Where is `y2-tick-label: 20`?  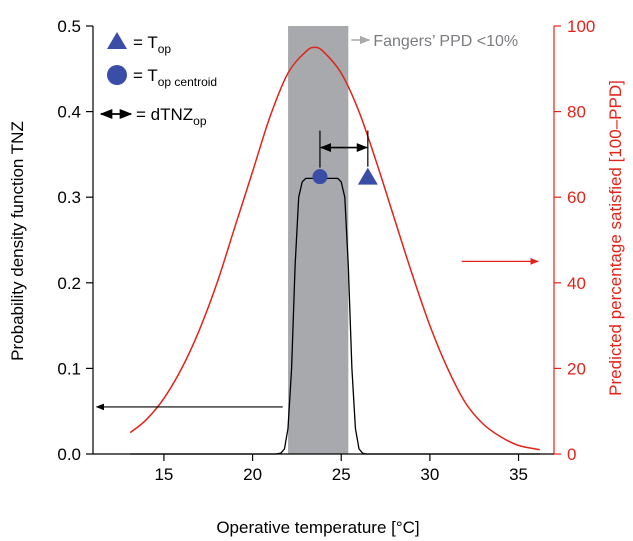
y2-tick-label: 20 is located at coordinates (576, 368).